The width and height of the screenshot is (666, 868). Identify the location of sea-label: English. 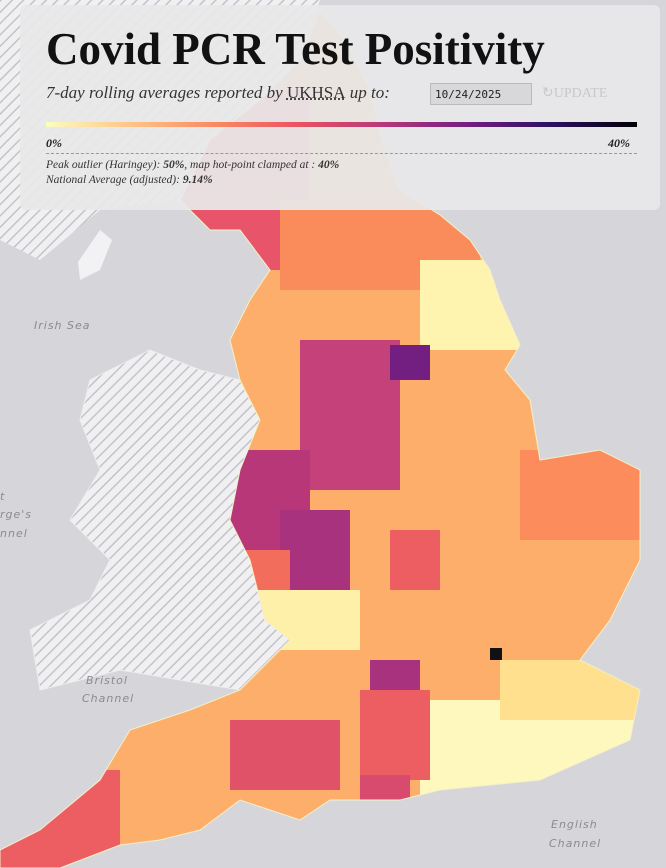
(574, 824).